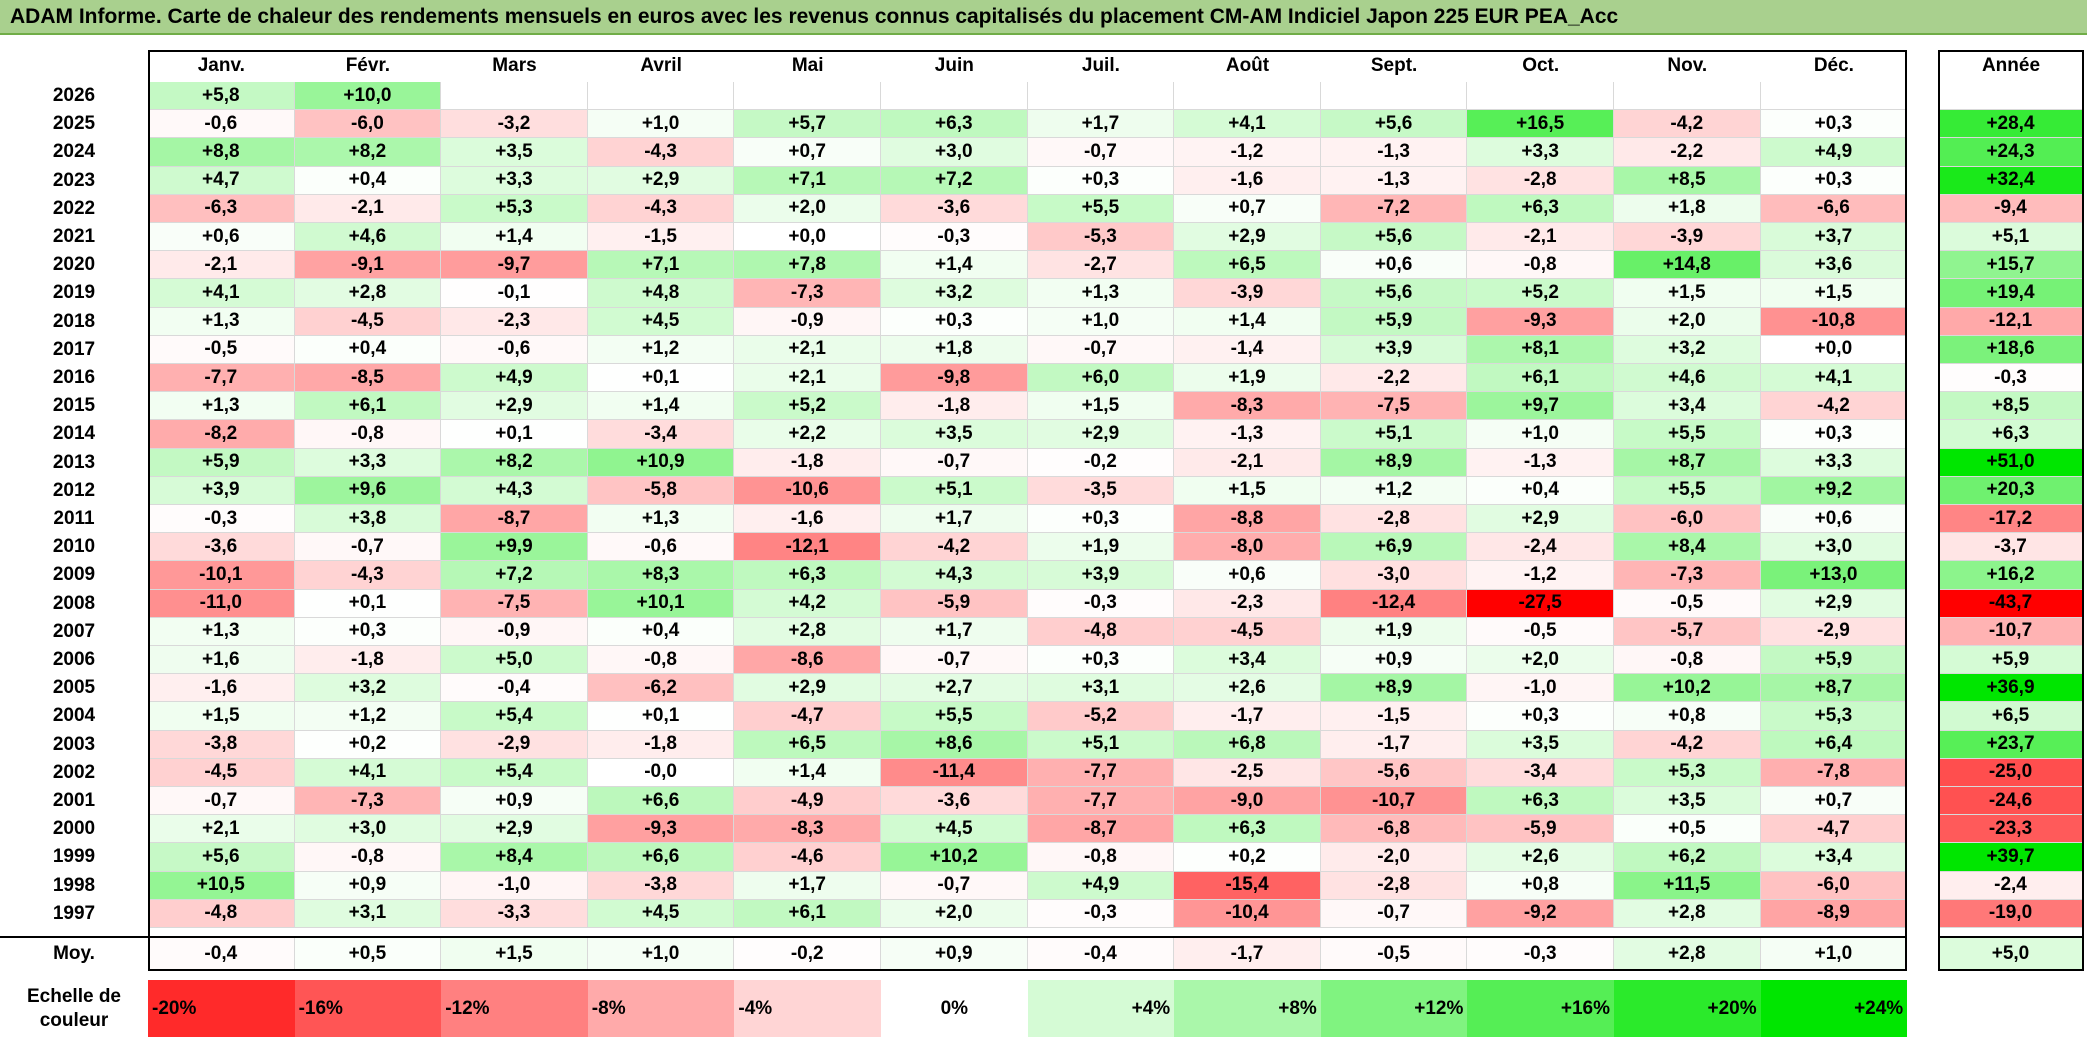 This screenshot has height=1037, width=2087. Describe the element at coordinates (1834, 913) in the screenshot. I see `heatmap-cell: -8,9` at that location.